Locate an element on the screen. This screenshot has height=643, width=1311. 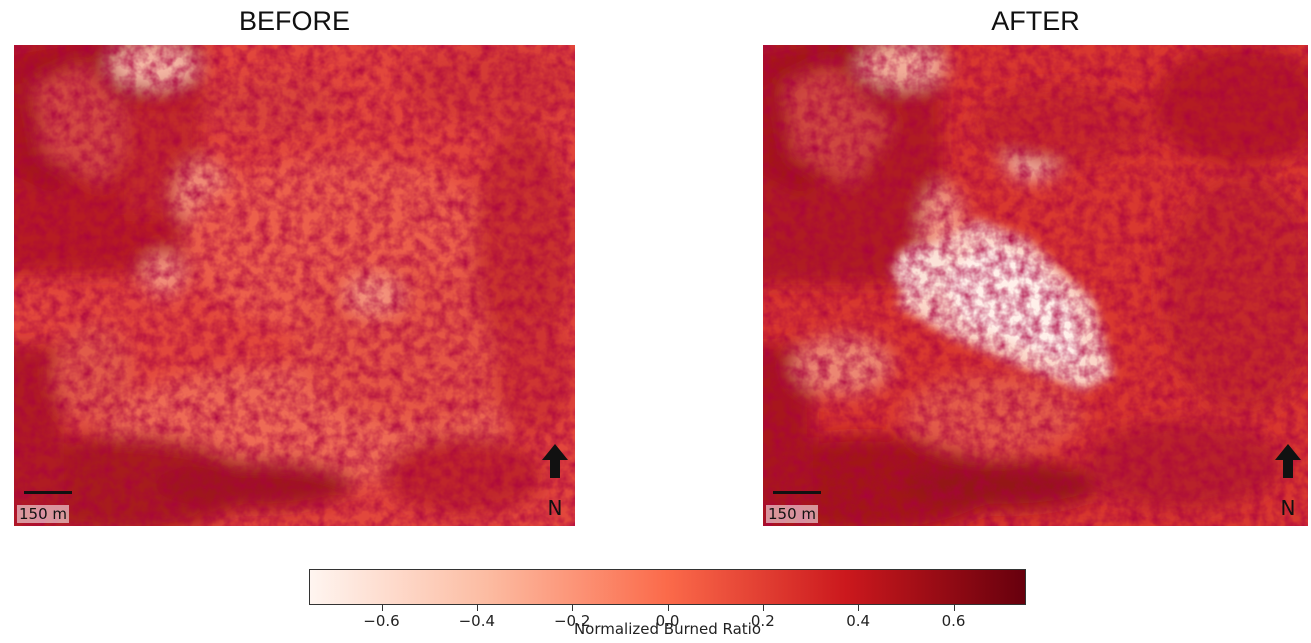
colorbar-label: Normalized Burned Ratio is located at coordinates (667, 629).